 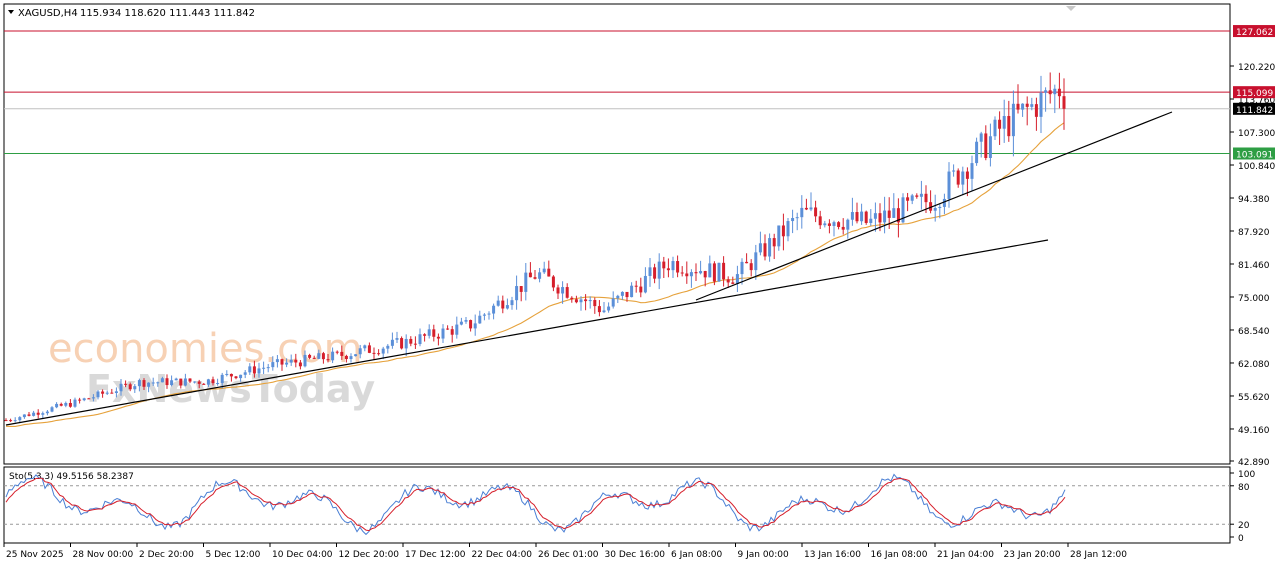 What do you see at coordinates (11, 12) in the screenshot?
I see `triangle-down-icon` at bounding box center [11, 12].